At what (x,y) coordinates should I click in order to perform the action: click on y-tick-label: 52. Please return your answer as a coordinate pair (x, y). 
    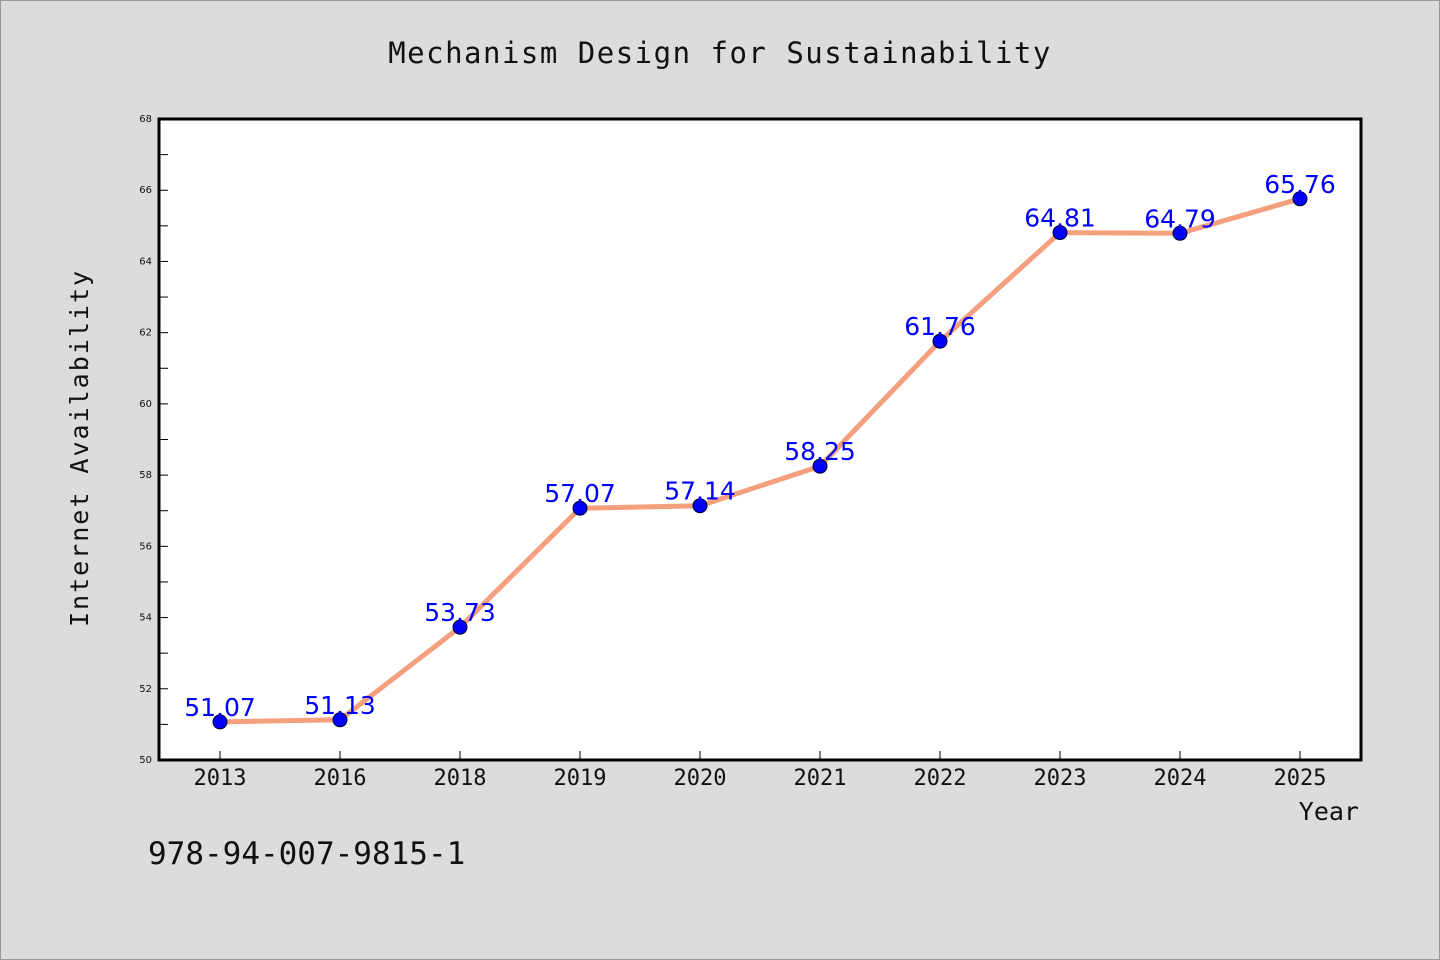
    Looking at the image, I should click on (145, 689).